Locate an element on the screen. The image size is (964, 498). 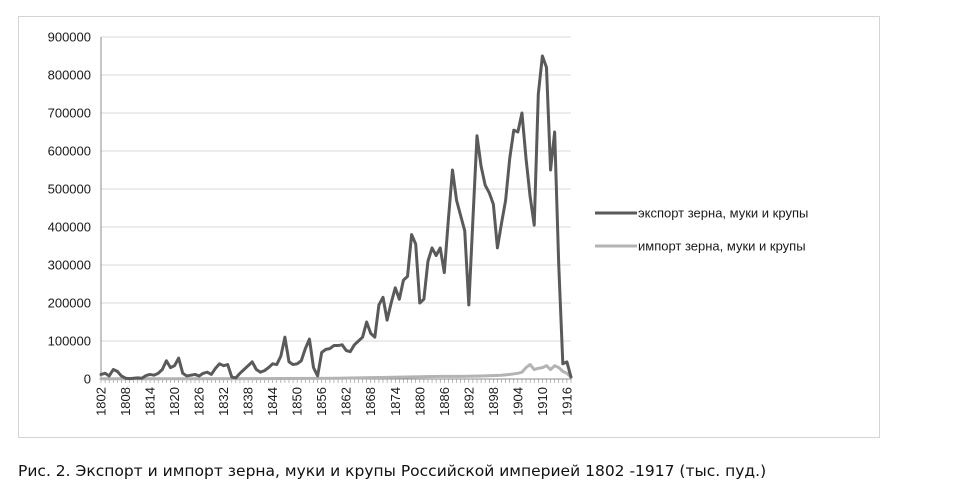
x-tick-label: 1844 is located at coordinates (272, 401).